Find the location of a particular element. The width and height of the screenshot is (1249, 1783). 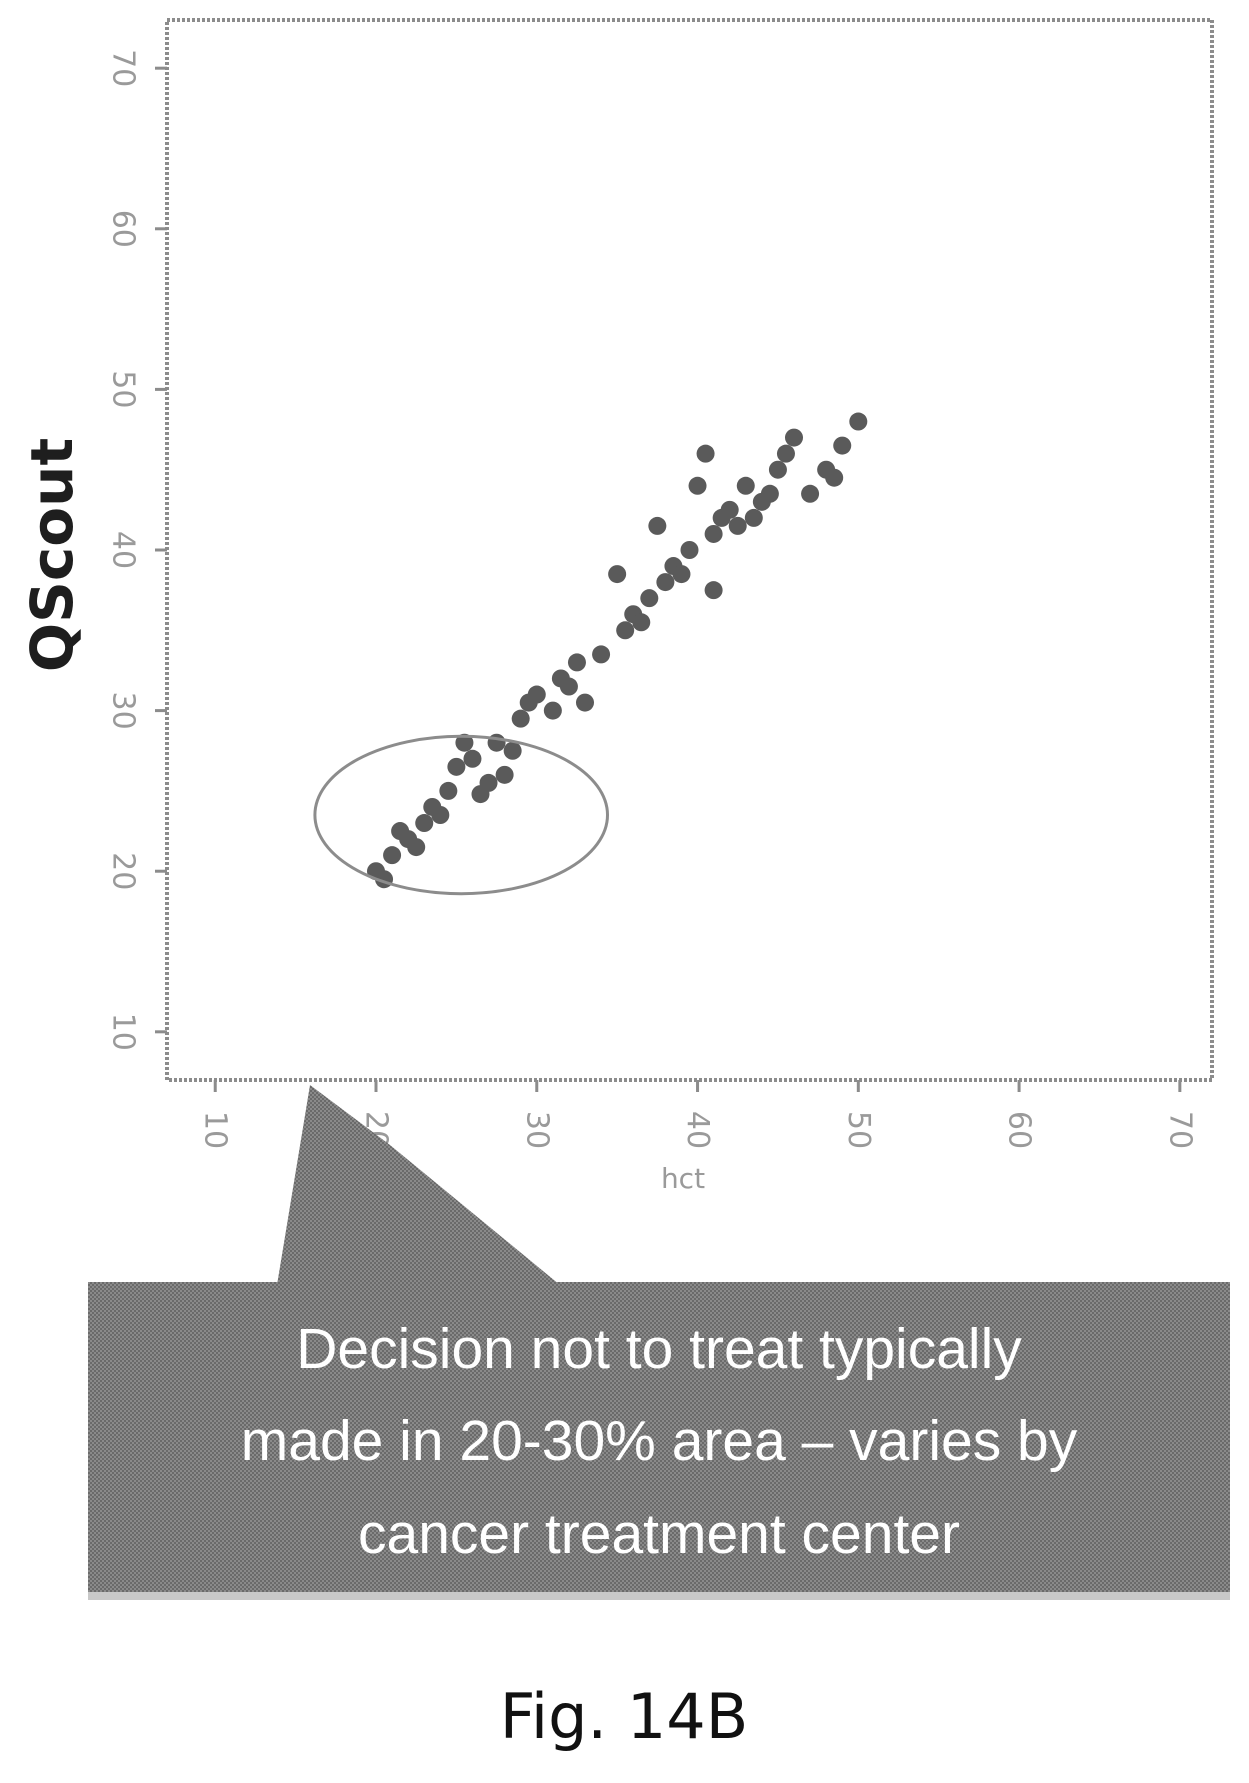

y-tick-label: 20 is located at coordinates (123, 871).